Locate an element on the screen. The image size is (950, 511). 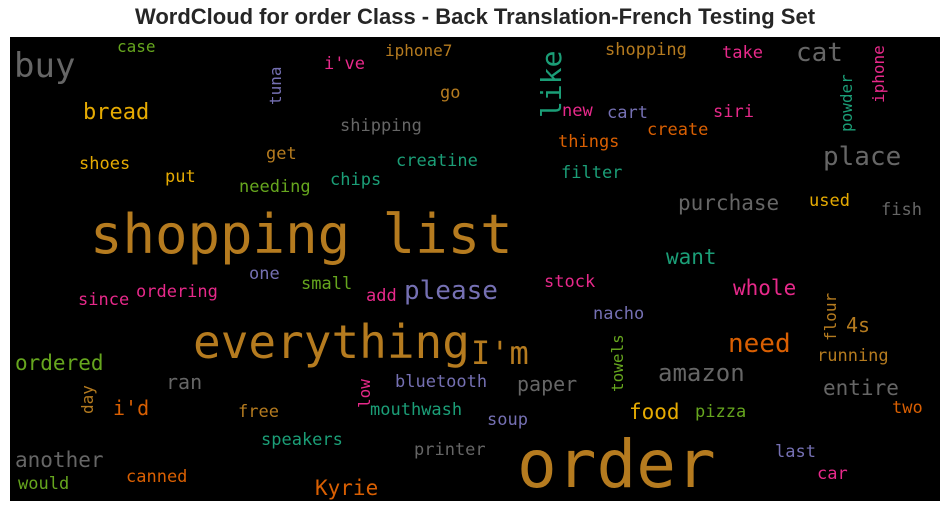
word-take: take is located at coordinates (742, 53).